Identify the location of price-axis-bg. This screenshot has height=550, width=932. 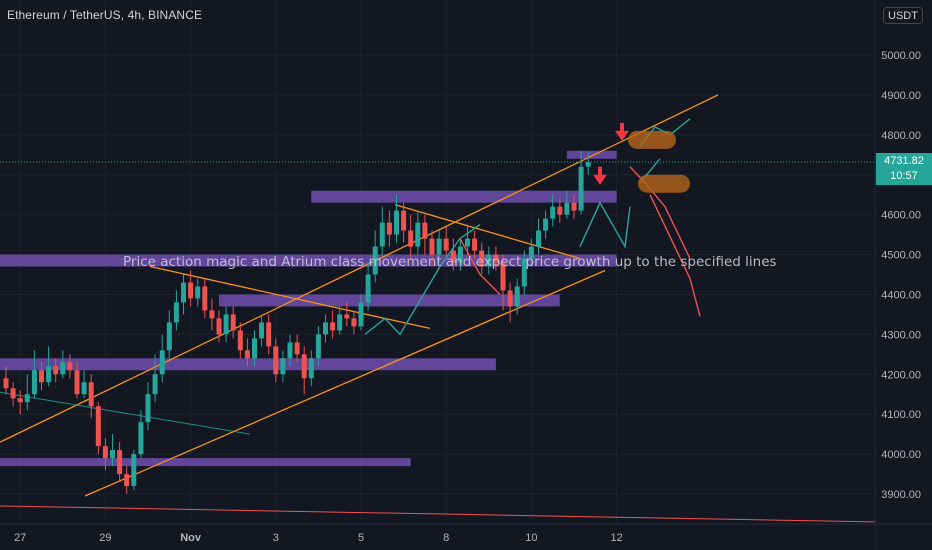
(903, 275).